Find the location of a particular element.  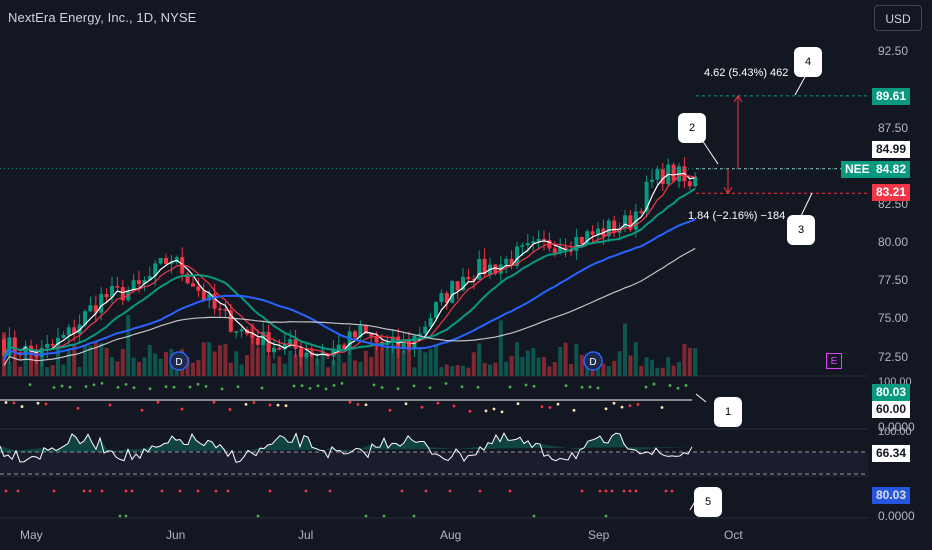

callout-1: 1 is located at coordinates (728, 412).